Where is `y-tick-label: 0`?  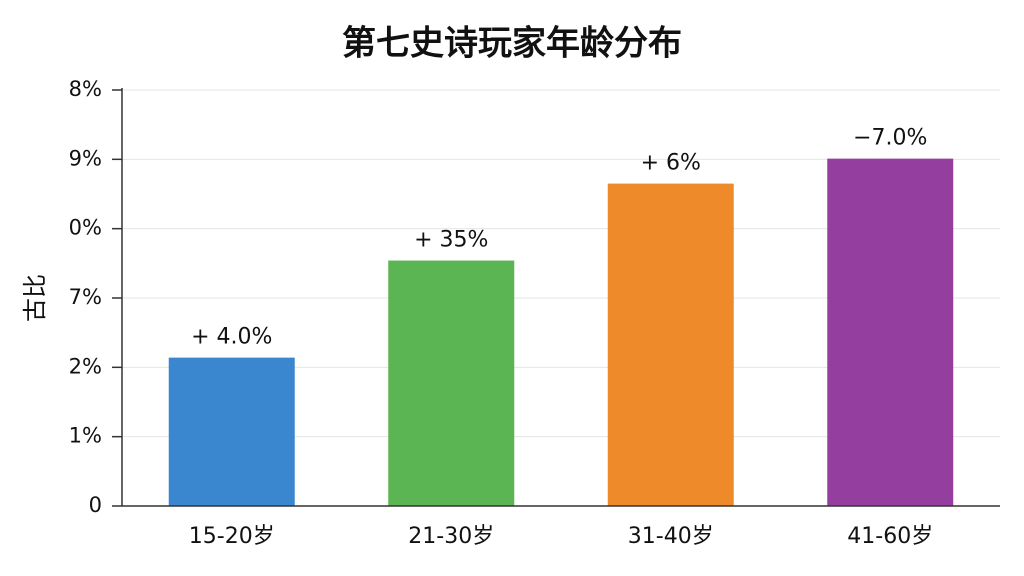 y-tick-label: 0 is located at coordinates (95, 505).